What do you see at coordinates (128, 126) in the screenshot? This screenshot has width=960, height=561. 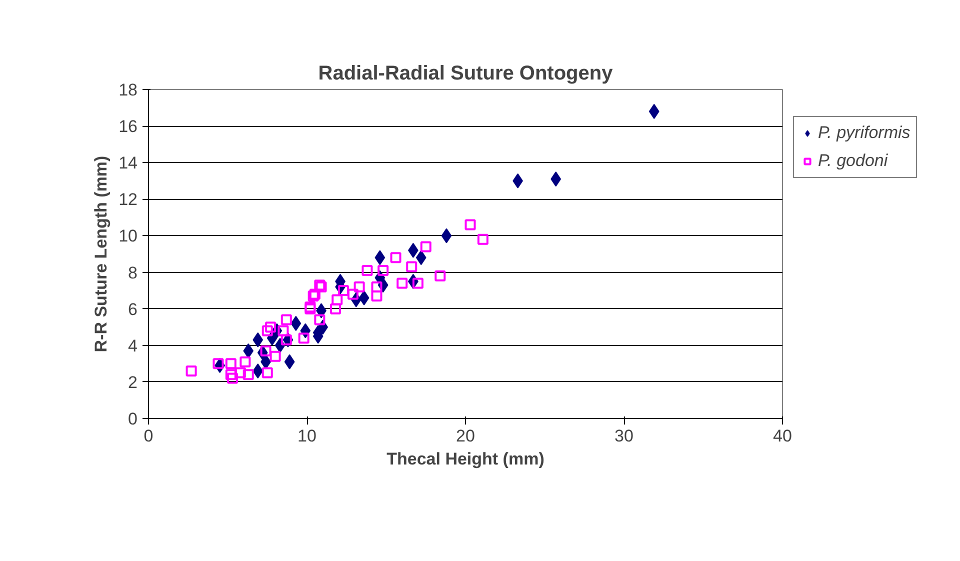 I see `y-tick-label: 16` at bounding box center [128, 126].